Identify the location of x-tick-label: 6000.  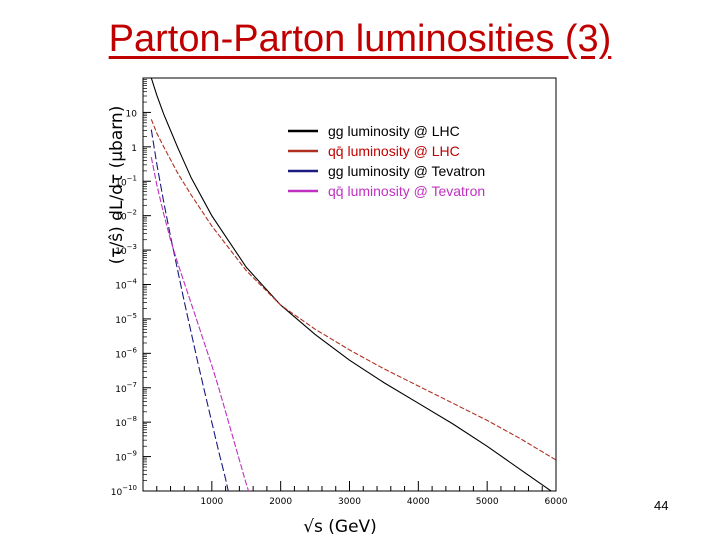
(556, 502).